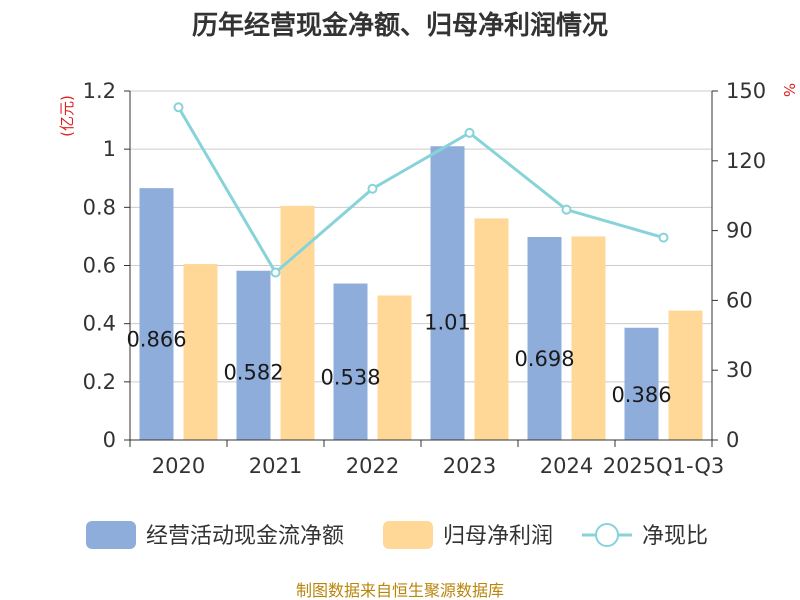 This screenshot has height=600, width=800. Describe the element at coordinates (739, 300) in the screenshot. I see `y-right-tick-label: 60` at that location.